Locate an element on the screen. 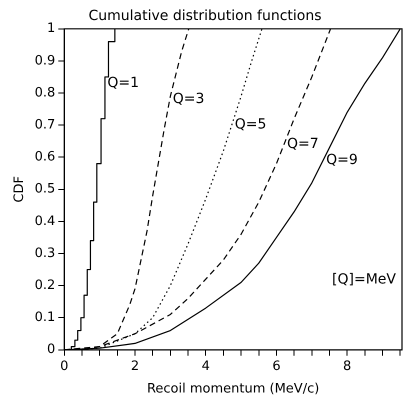 The width and height of the screenshot is (414, 409). y-tick-label: 0.2 is located at coordinates (45, 285).